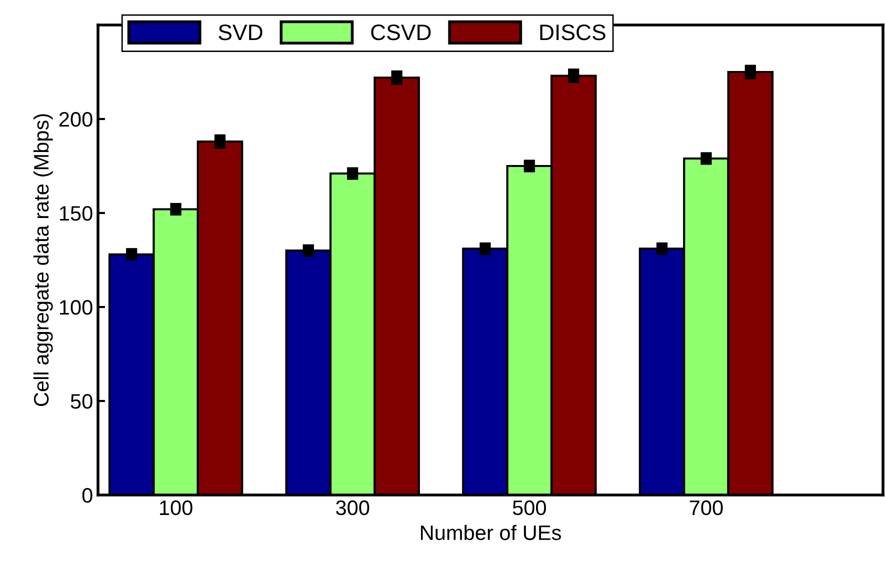  Describe the element at coordinates (176, 508) in the screenshot. I see `x-tick-label: 100` at that location.